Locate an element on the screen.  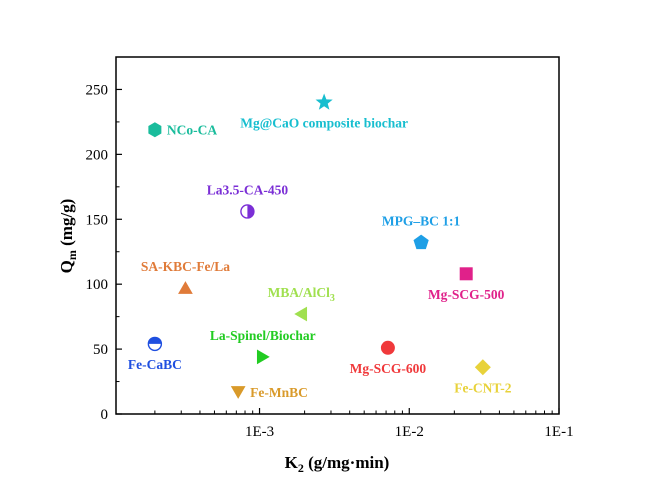
y-tick-label: 0 is located at coordinates (105, 415).